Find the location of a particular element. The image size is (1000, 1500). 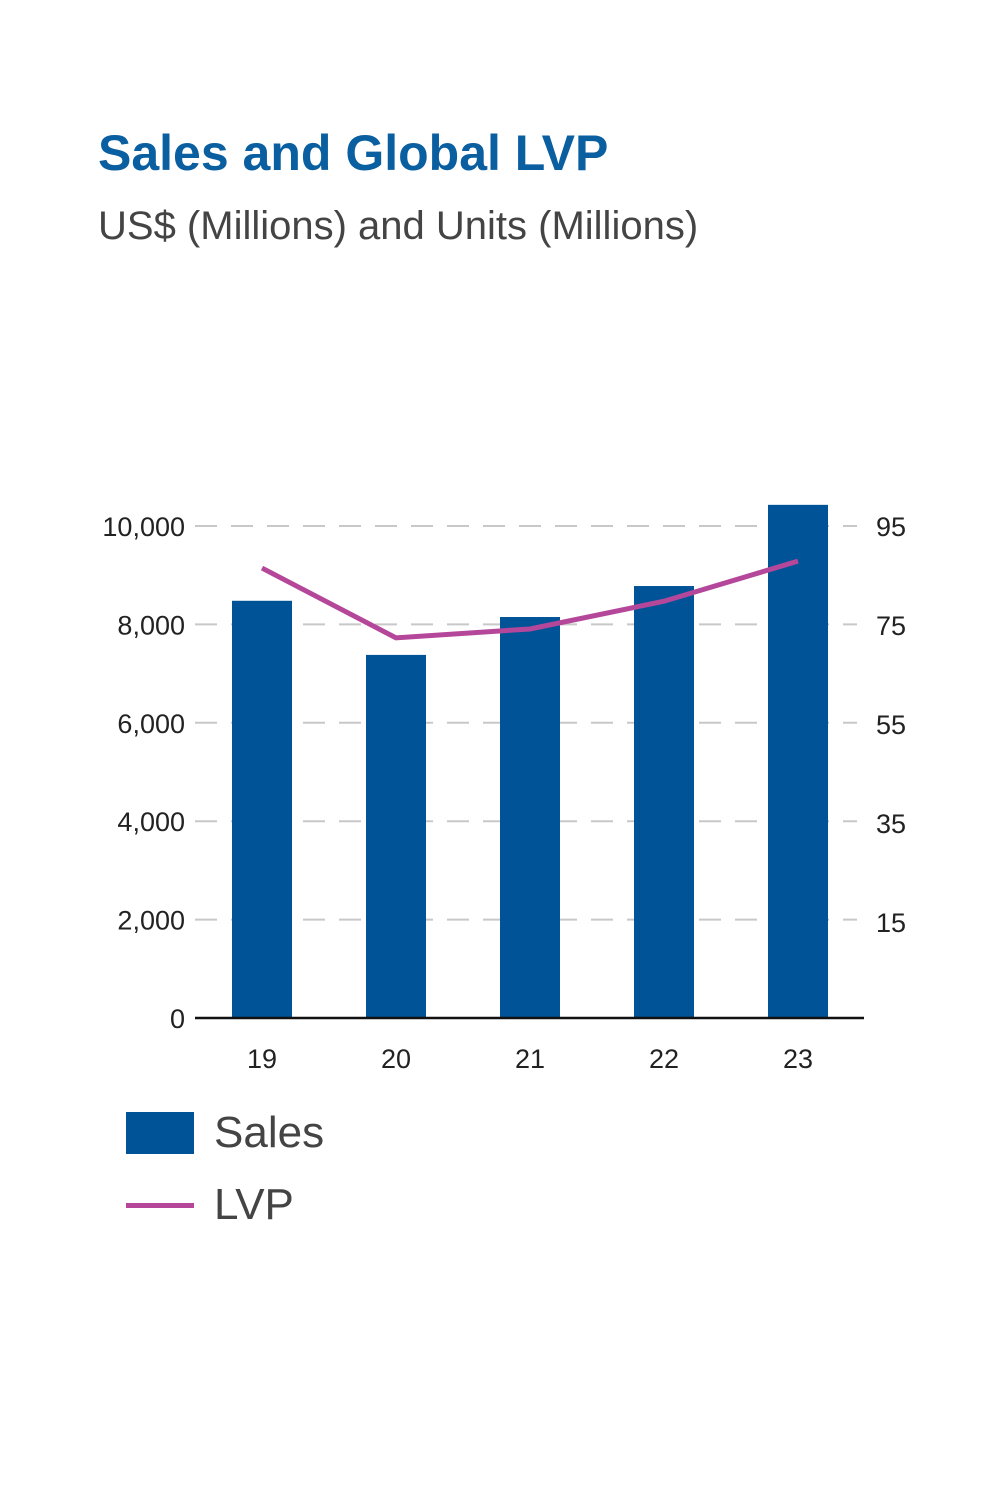

left-tick-label: 0 is located at coordinates (177, 1019).